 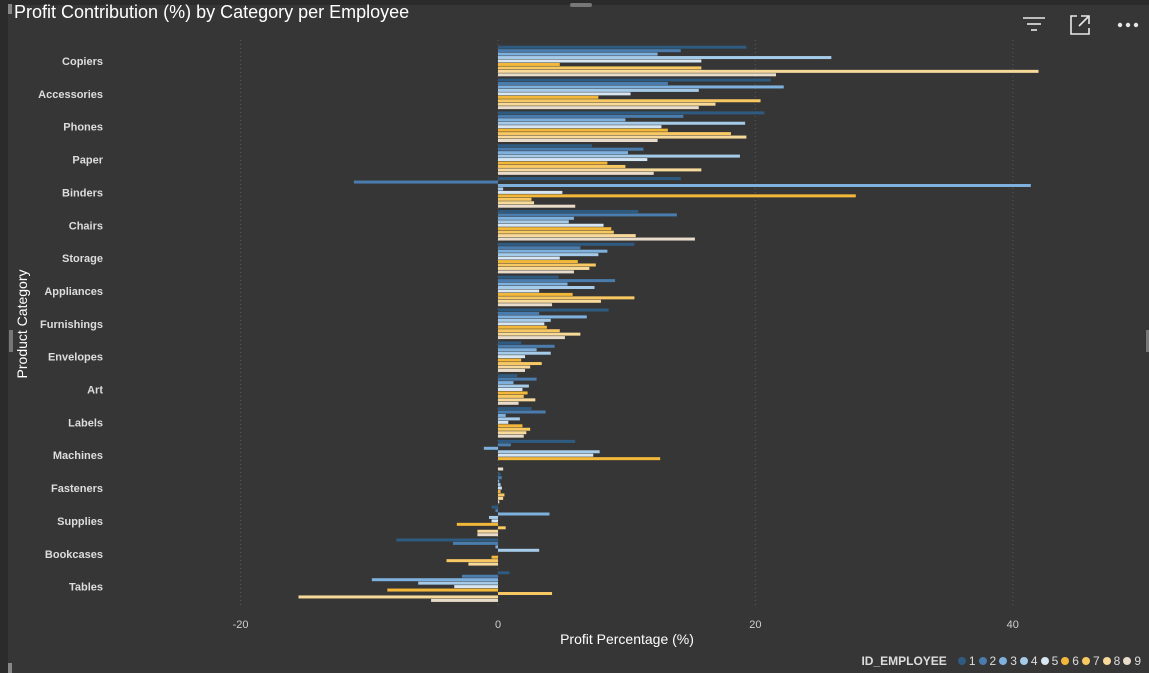 I want to click on focus-mode-button, so click(x=1080, y=25).